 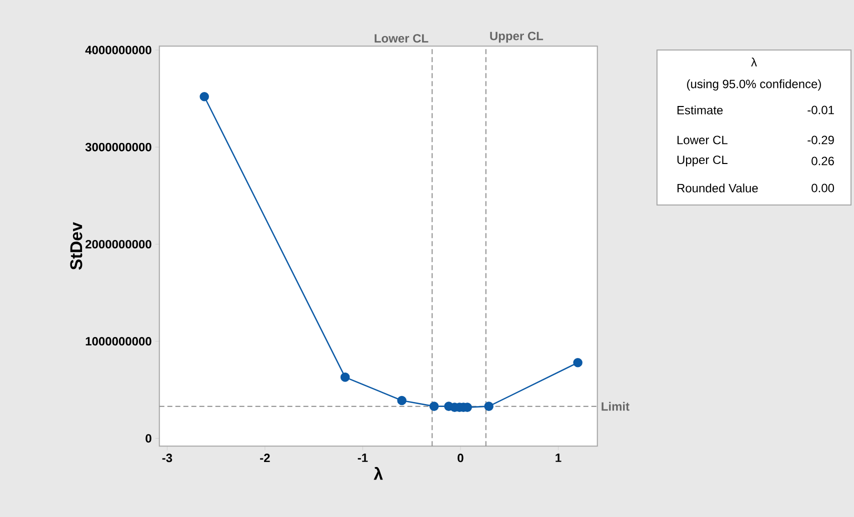 What do you see at coordinates (119, 244) in the screenshot?
I see `y-tick-label: 2000000000` at bounding box center [119, 244].